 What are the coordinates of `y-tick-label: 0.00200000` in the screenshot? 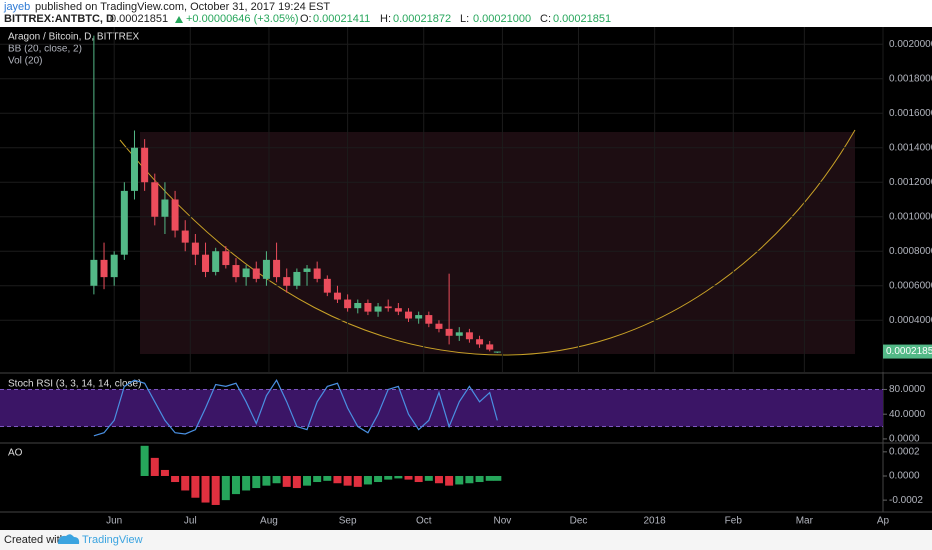 It's located at (910, 44).